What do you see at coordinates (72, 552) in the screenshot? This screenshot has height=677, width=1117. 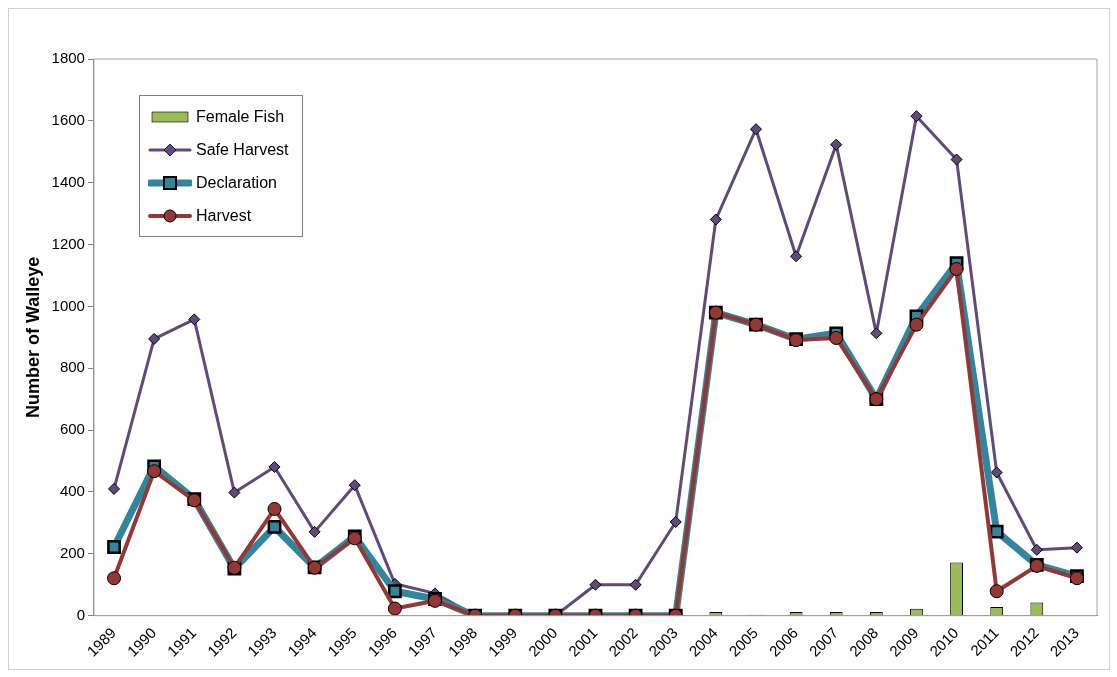 I see `y-tick-label: 200` at bounding box center [72, 552].